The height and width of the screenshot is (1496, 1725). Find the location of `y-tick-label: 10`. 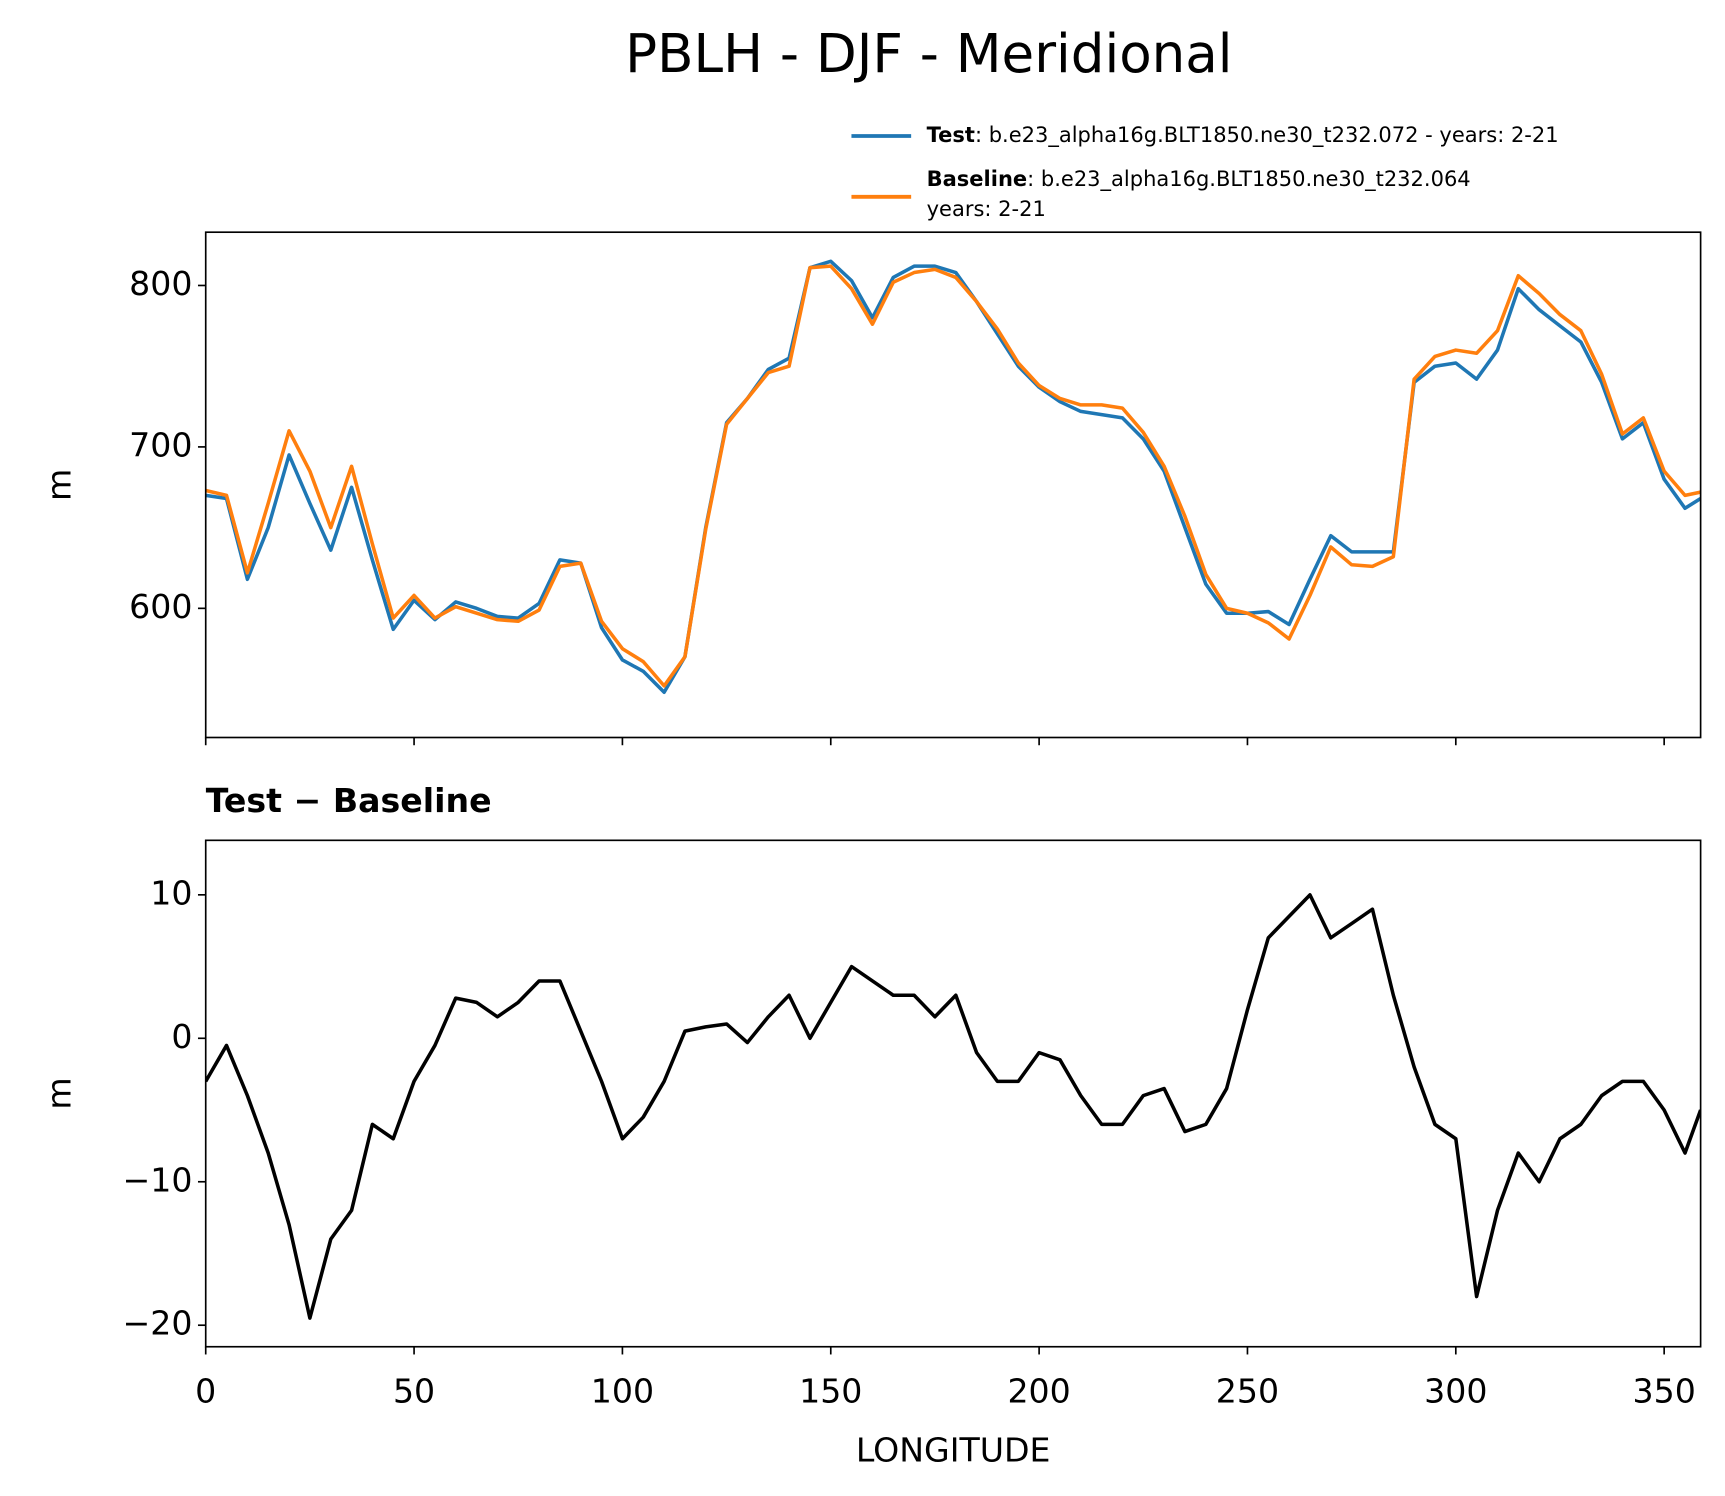

y-tick-label: 10 is located at coordinates (171, 892).